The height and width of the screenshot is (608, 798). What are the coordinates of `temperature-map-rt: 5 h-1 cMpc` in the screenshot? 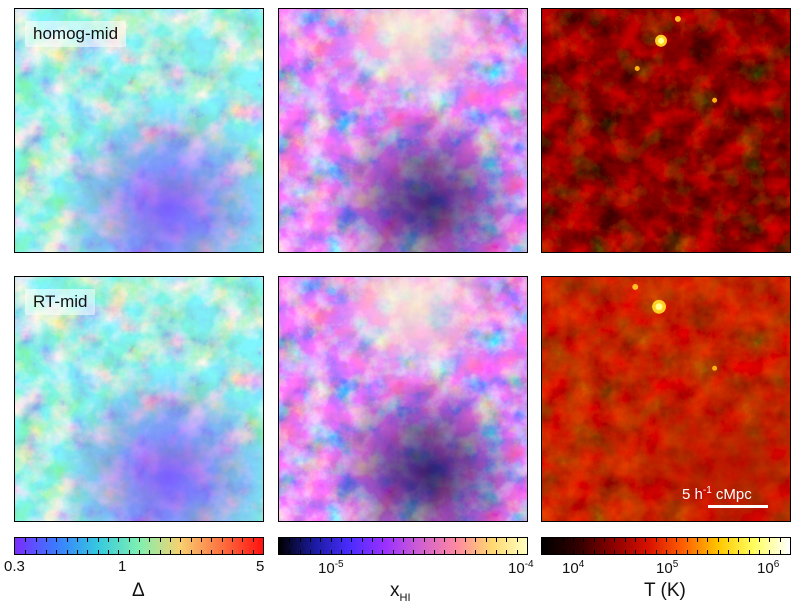 It's located at (666, 399).